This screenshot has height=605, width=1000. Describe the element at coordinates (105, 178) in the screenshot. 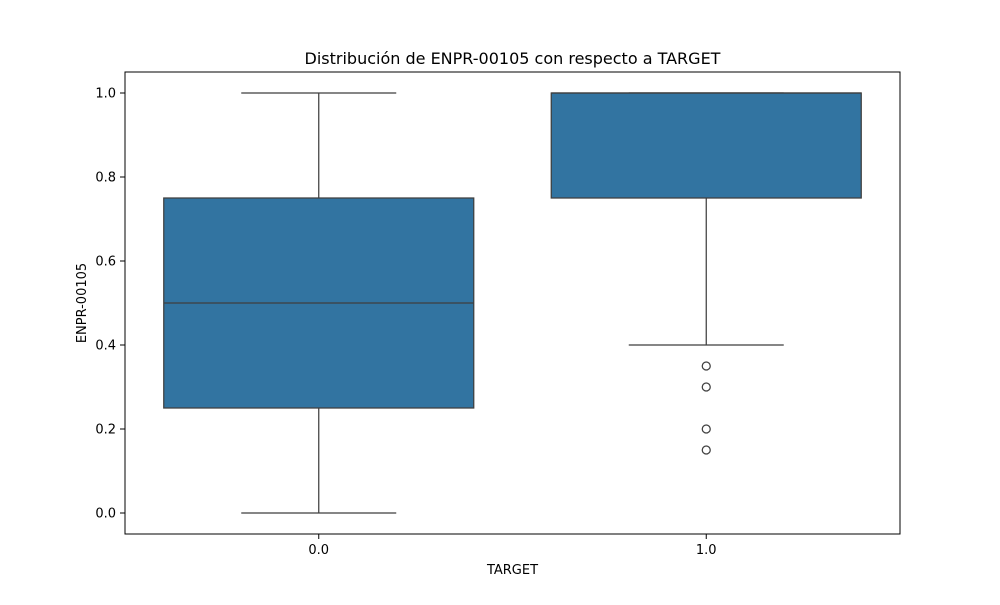

I see `y-tick-label: 0.8` at that location.